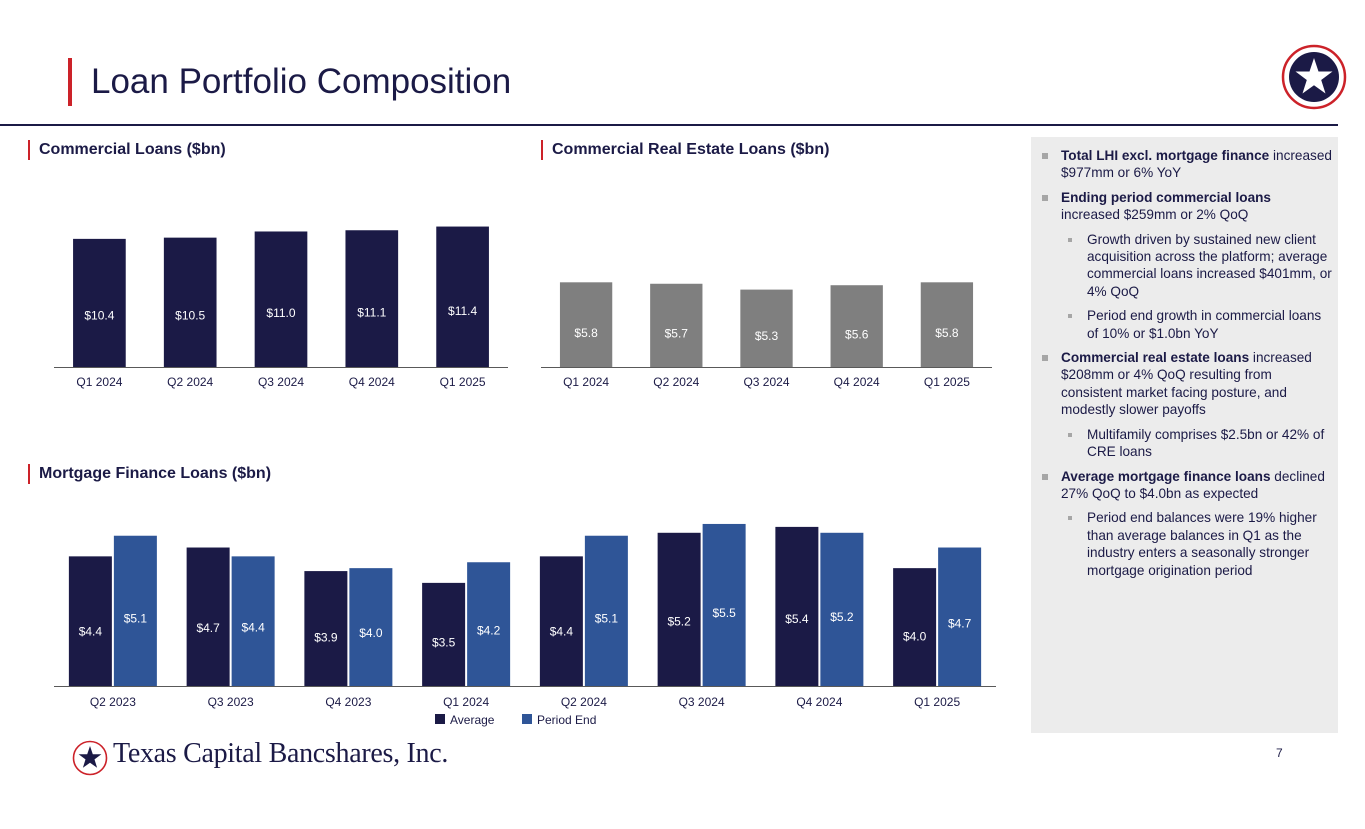 The height and width of the screenshot is (829, 1365). Describe the element at coordinates (99, 316) in the screenshot. I see `bar-data-label: $10.4` at that location.